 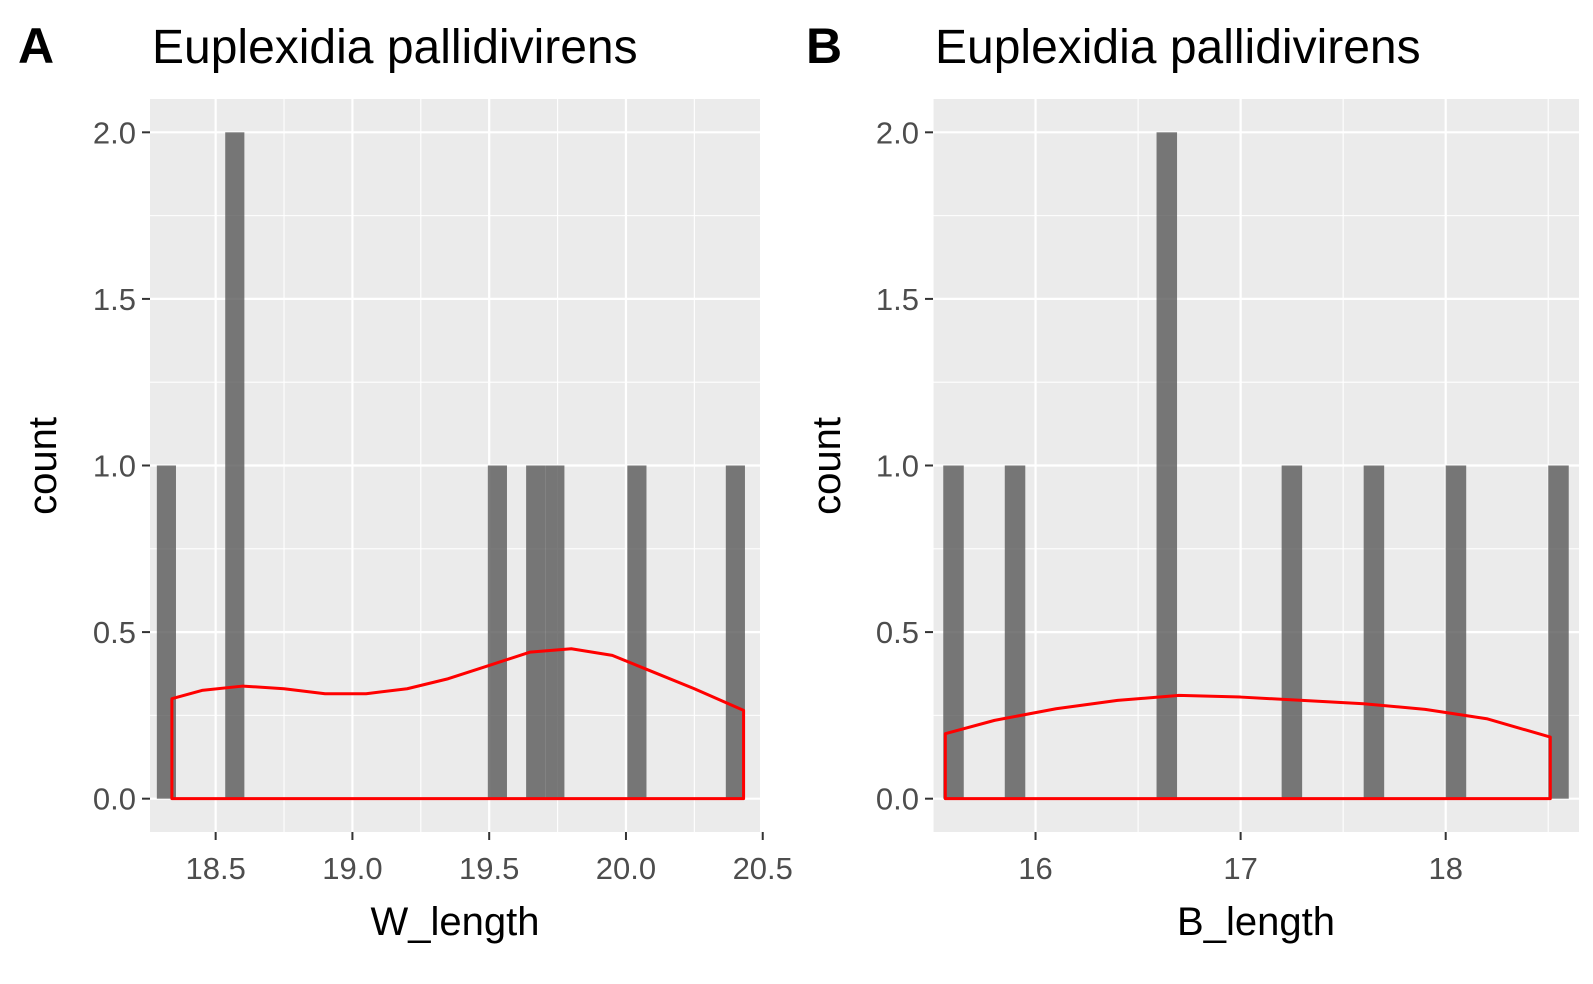 I want to click on x-tick-label: 20.5, so click(x=763, y=868).